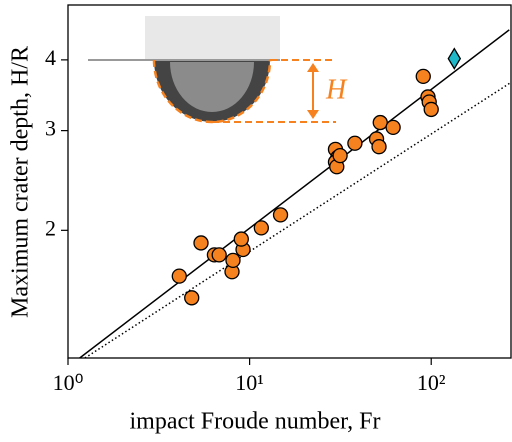 This screenshot has width=512, height=442. Describe the element at coordinates (50, 57) in the screenshot. I see `y-tick-label: 4` at that location.